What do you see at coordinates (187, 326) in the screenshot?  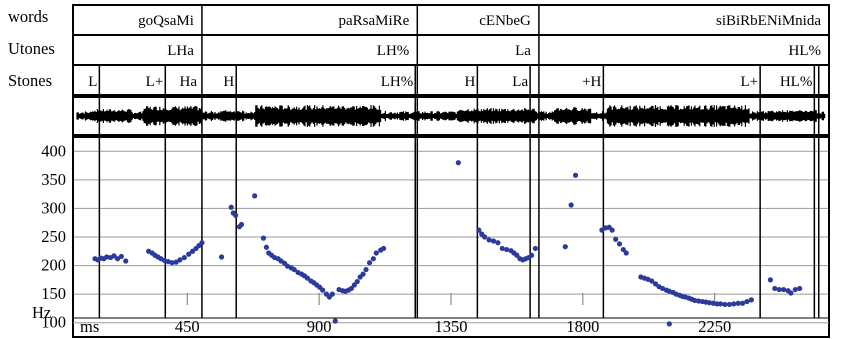 I see `x-tick-label: 450` at bounding box center [187, 326].